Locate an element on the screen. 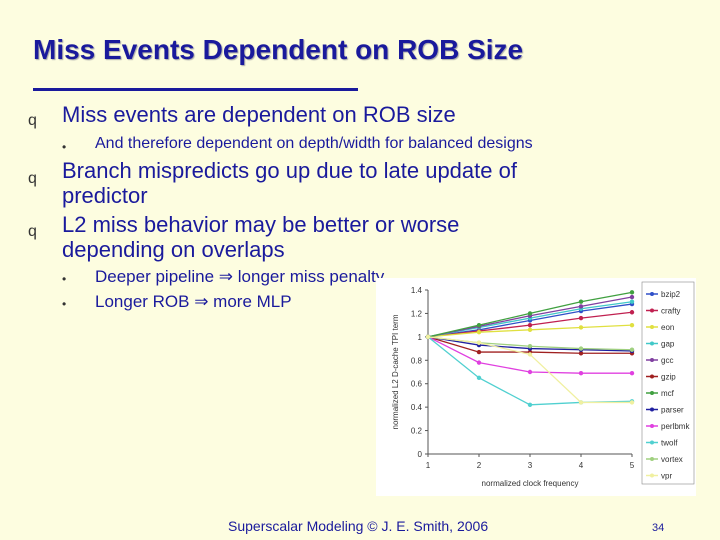 The width and height of the screenshot is (720, 540). y-axis-label: normalized L2 D-cache TPI term is located at coordinates (395, 371).